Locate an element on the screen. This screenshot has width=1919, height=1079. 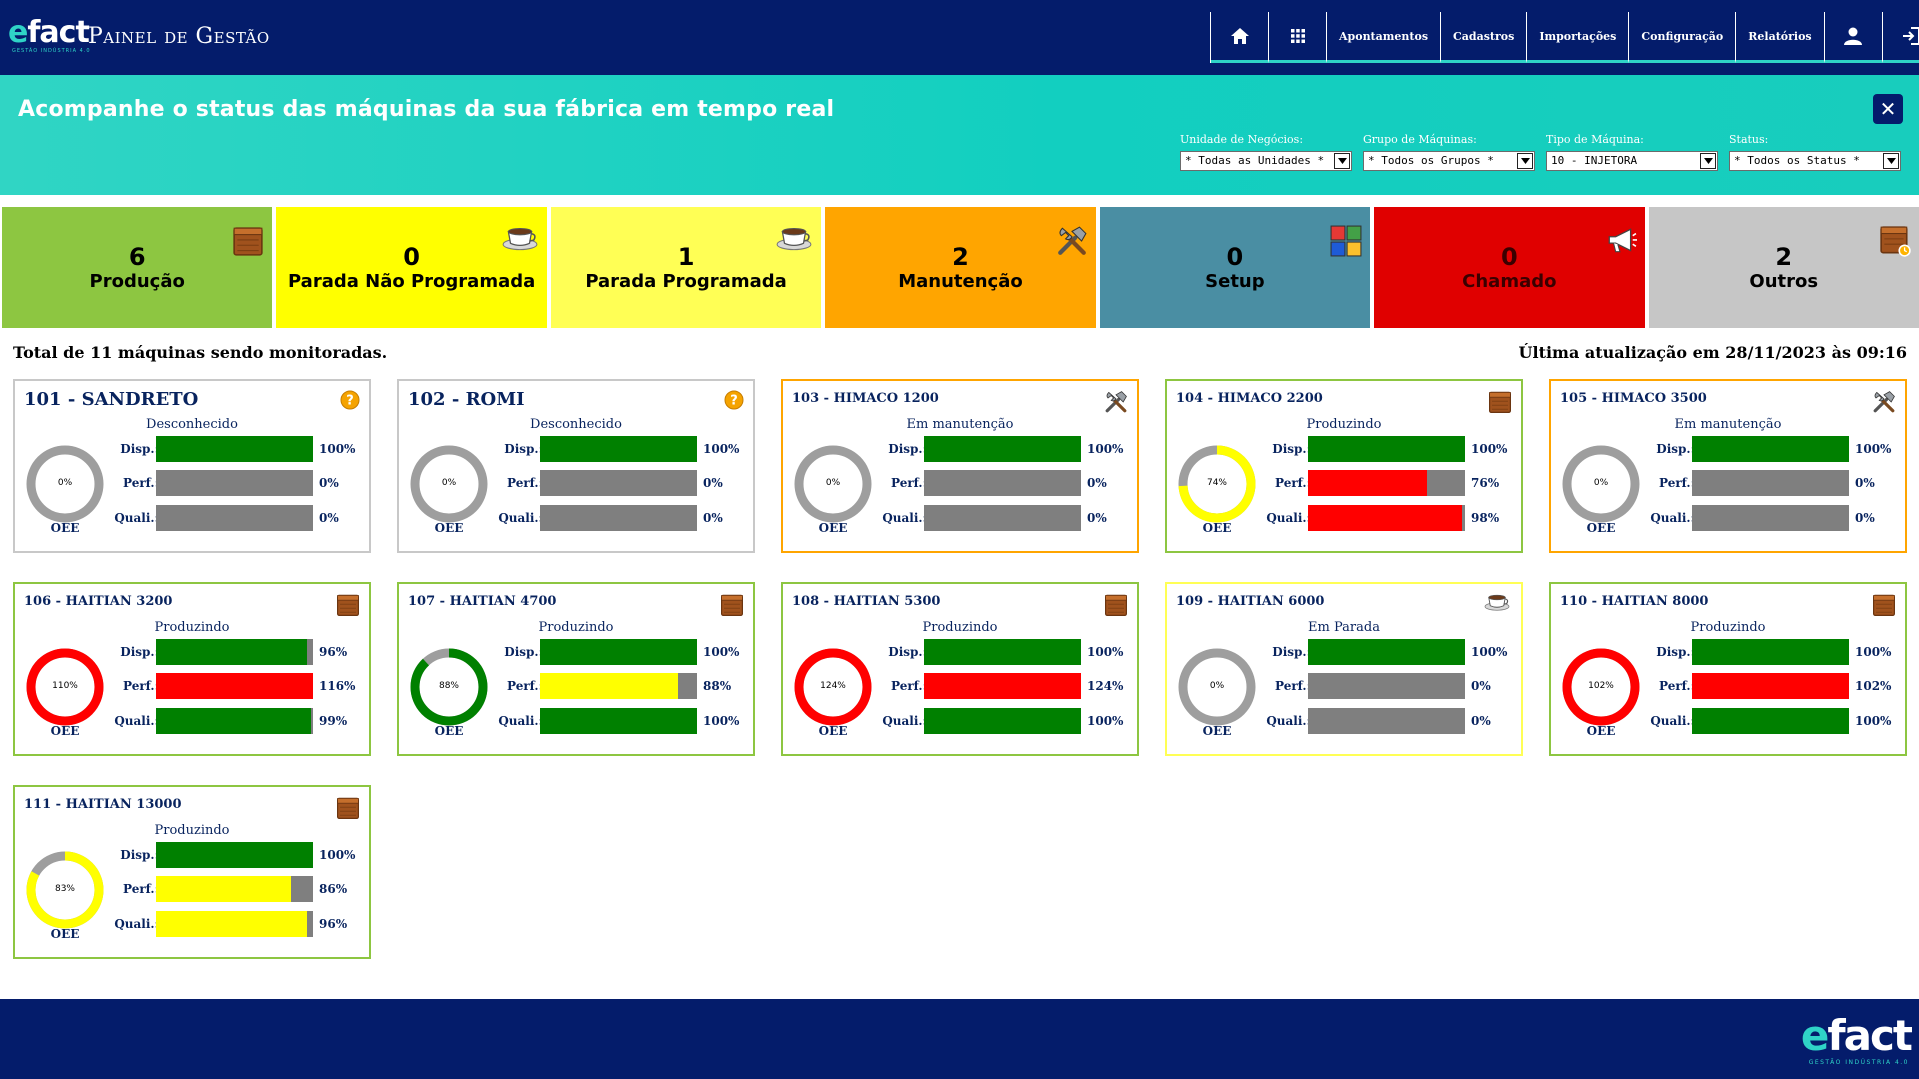
nav-logout-button is located at coordinates (1900, 37).